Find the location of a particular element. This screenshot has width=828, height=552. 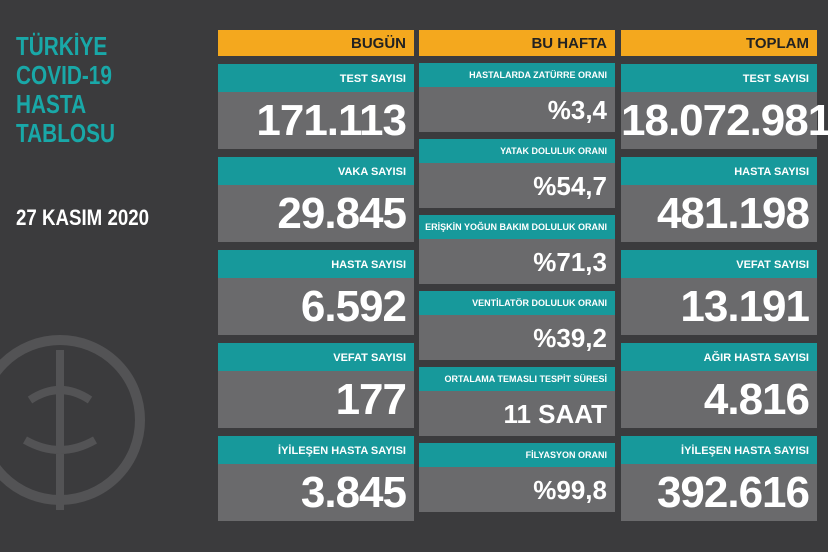

stat-value: %39,2 is located at coordinates (517, 337).